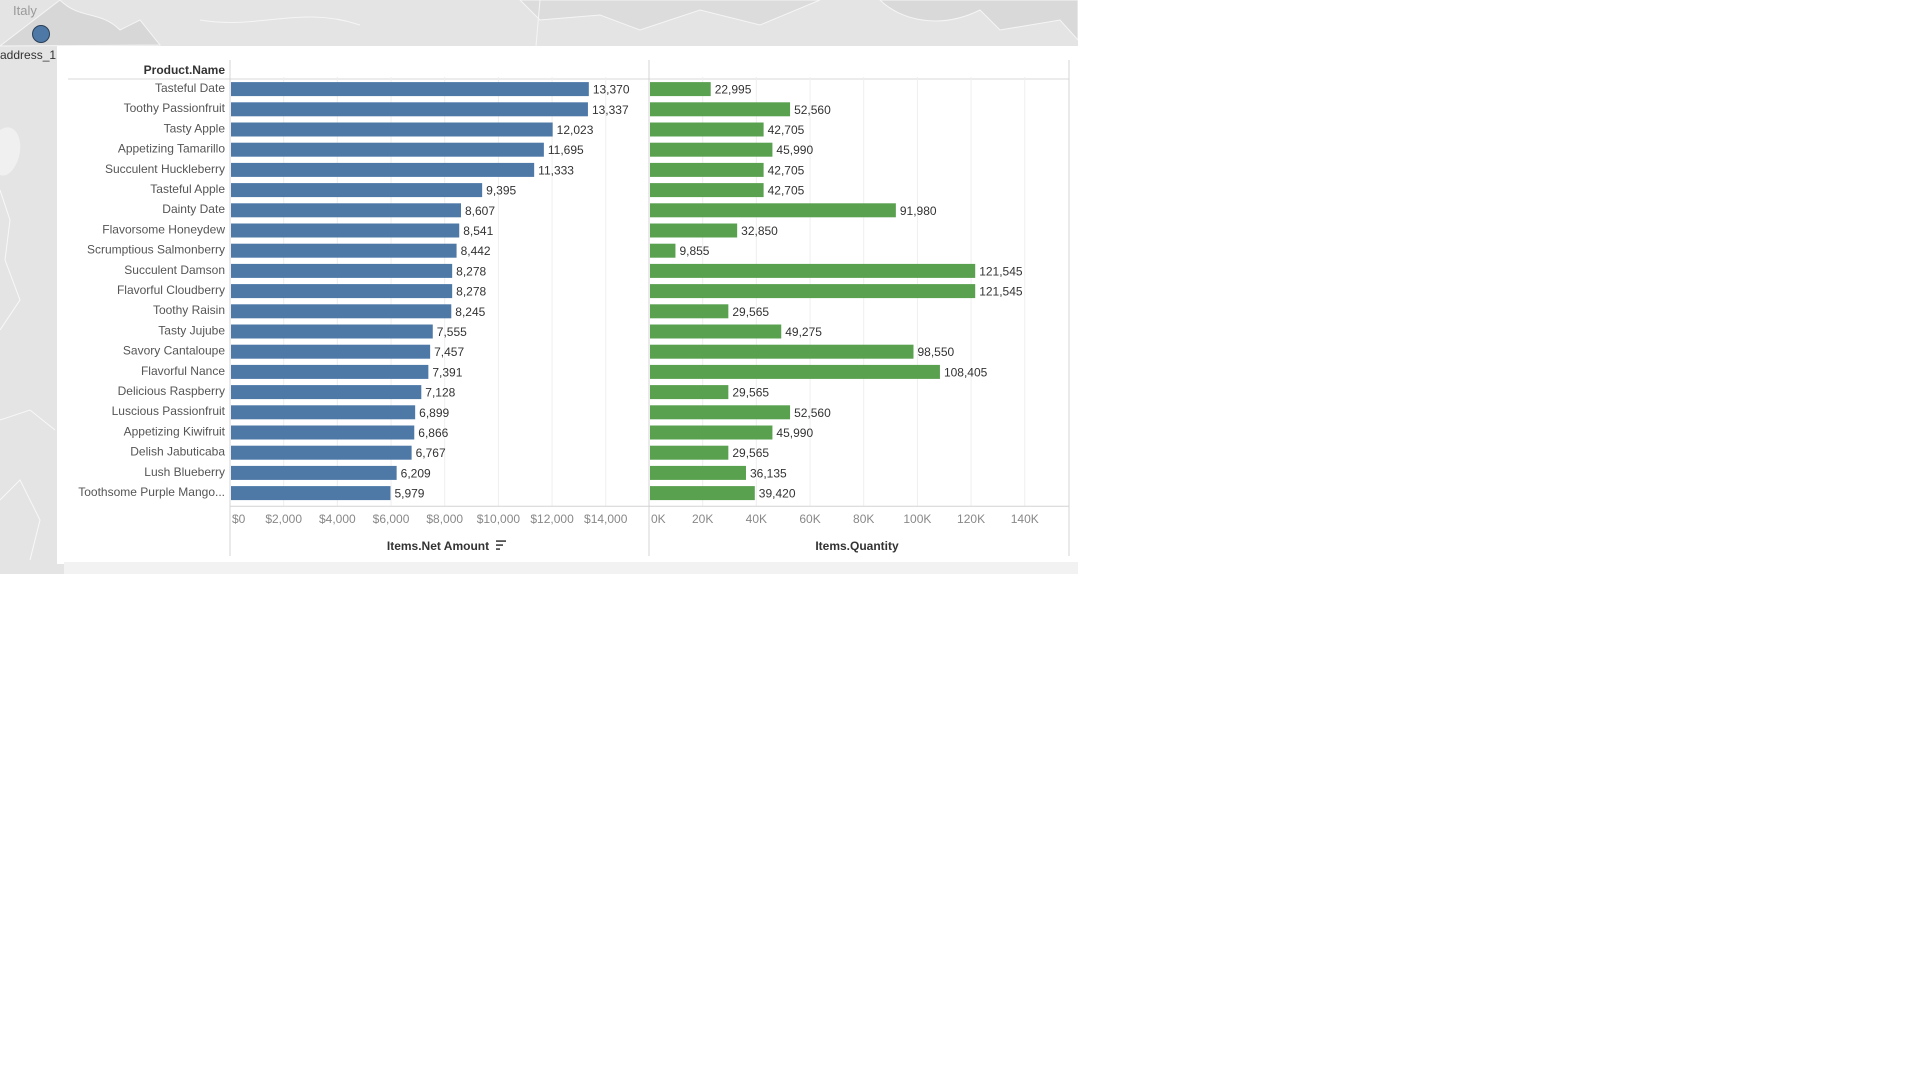 This screenshot has width=1920, height=1080. I want to click on row-label: Flavorful Cloudberry, so click(171, 290).